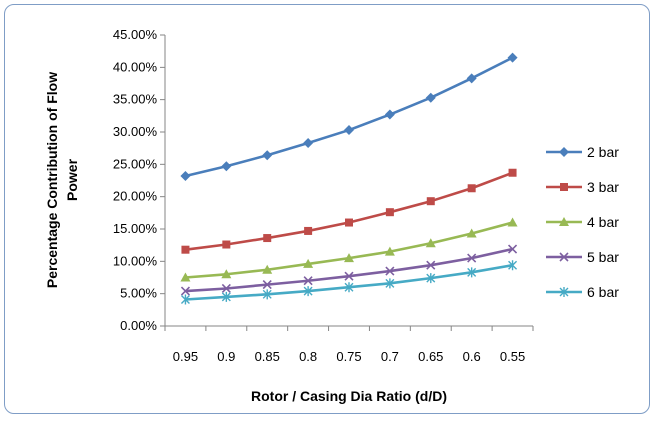 Image resolution: width=656 pixels, height=421 pixels. I want to click on y-axis-title: Percentage Contribution of Flow Power, so click(62, 180).